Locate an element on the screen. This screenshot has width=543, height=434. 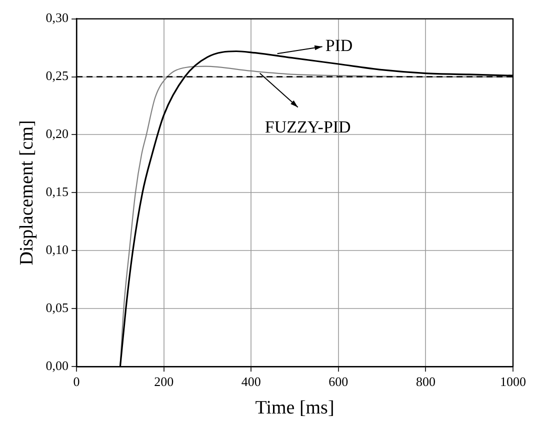
y-tick-label: 0,20 is located at coordinates (57, 134).